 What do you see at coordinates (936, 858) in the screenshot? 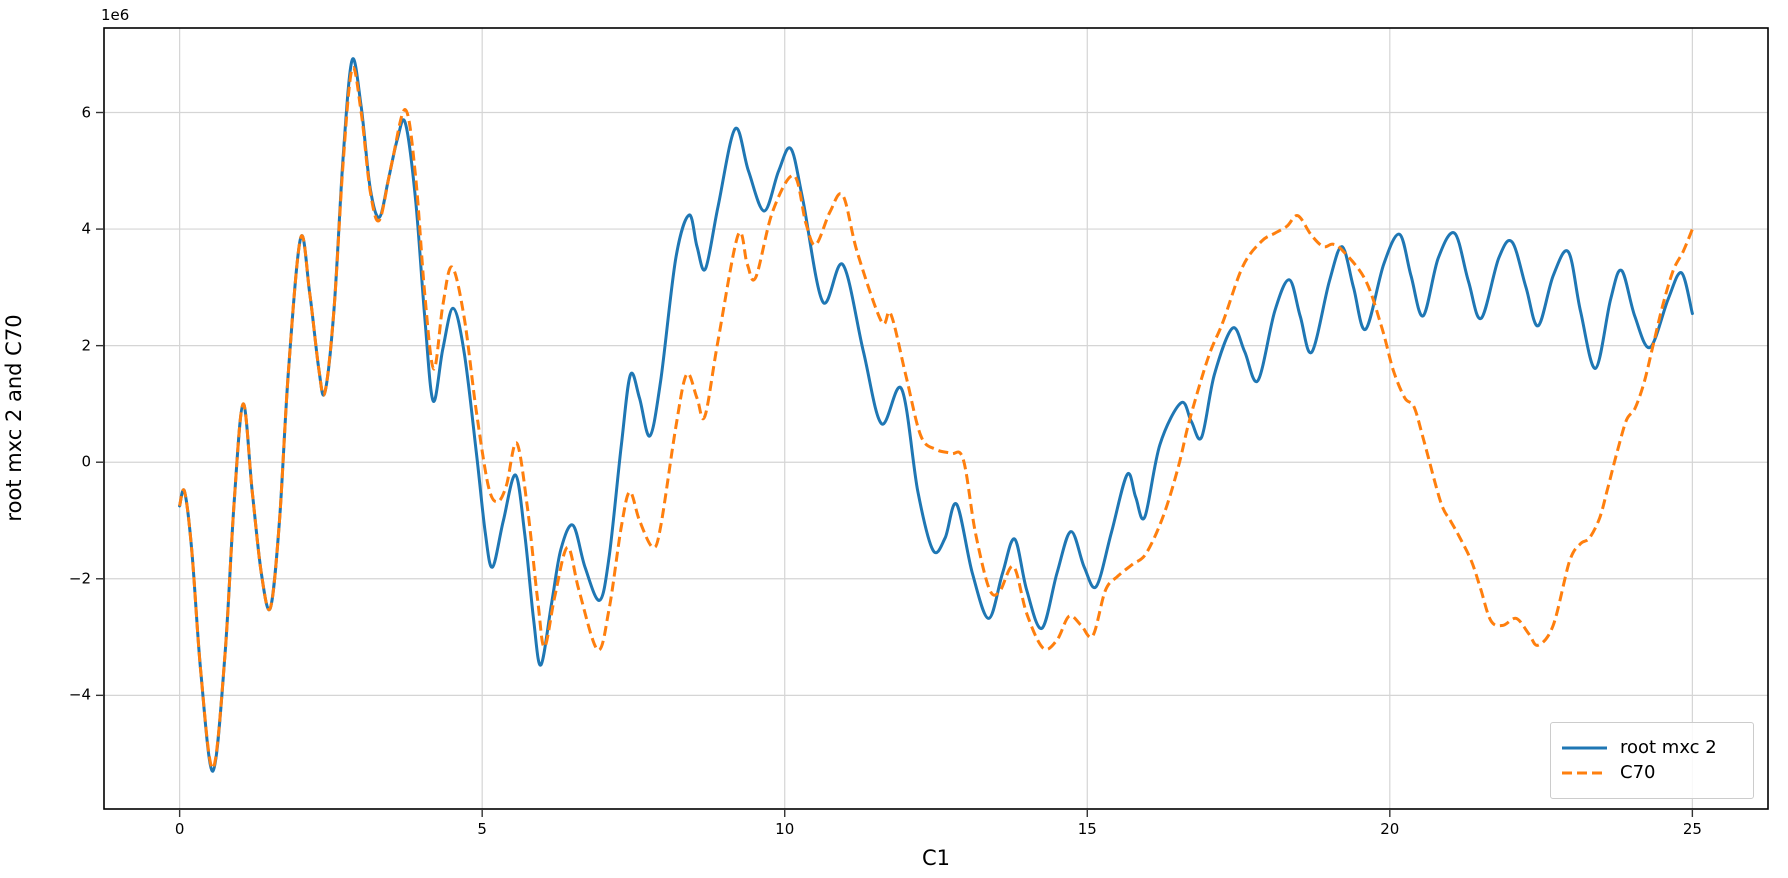
I see `x-axis-label: C1` at bounding box center [936, 858].